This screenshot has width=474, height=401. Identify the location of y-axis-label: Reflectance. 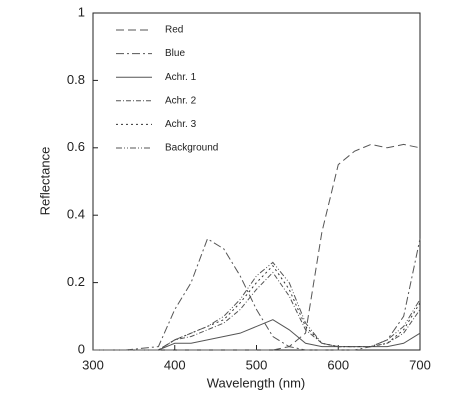
(44, 181).